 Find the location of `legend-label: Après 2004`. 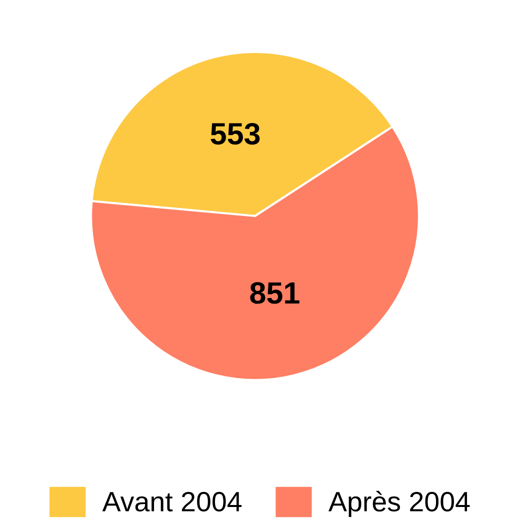

legend-label: Après 2004 is located at coordinates (399, 504).